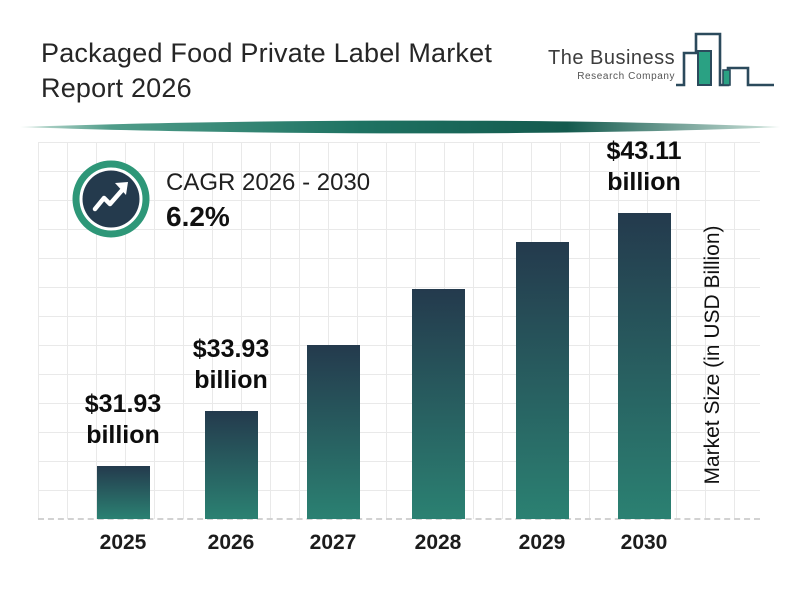 The width and height of the screenshot is (800, 600). I want to click on section-divider, so click(400, 127).